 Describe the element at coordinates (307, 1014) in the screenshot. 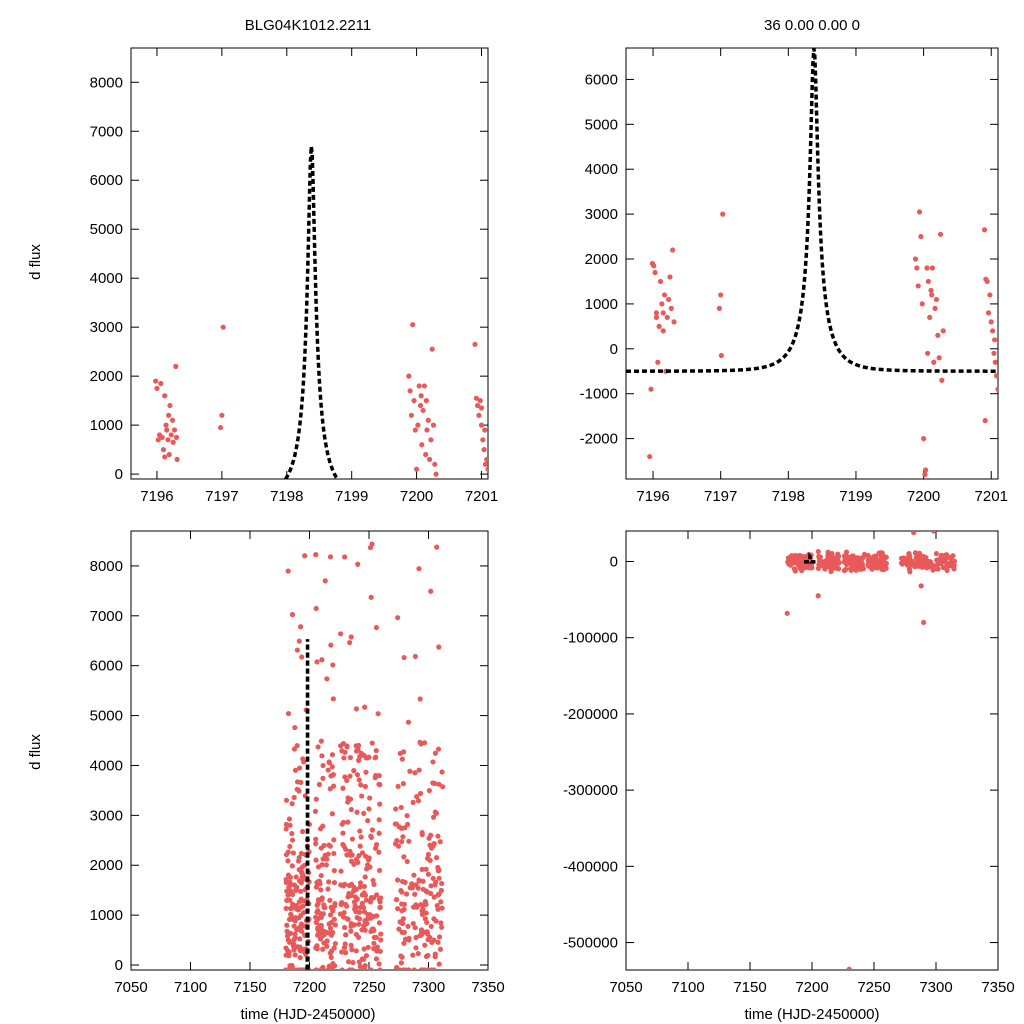

I see `xlabel-bottom-left: time (HJD-2450000)` at that location.